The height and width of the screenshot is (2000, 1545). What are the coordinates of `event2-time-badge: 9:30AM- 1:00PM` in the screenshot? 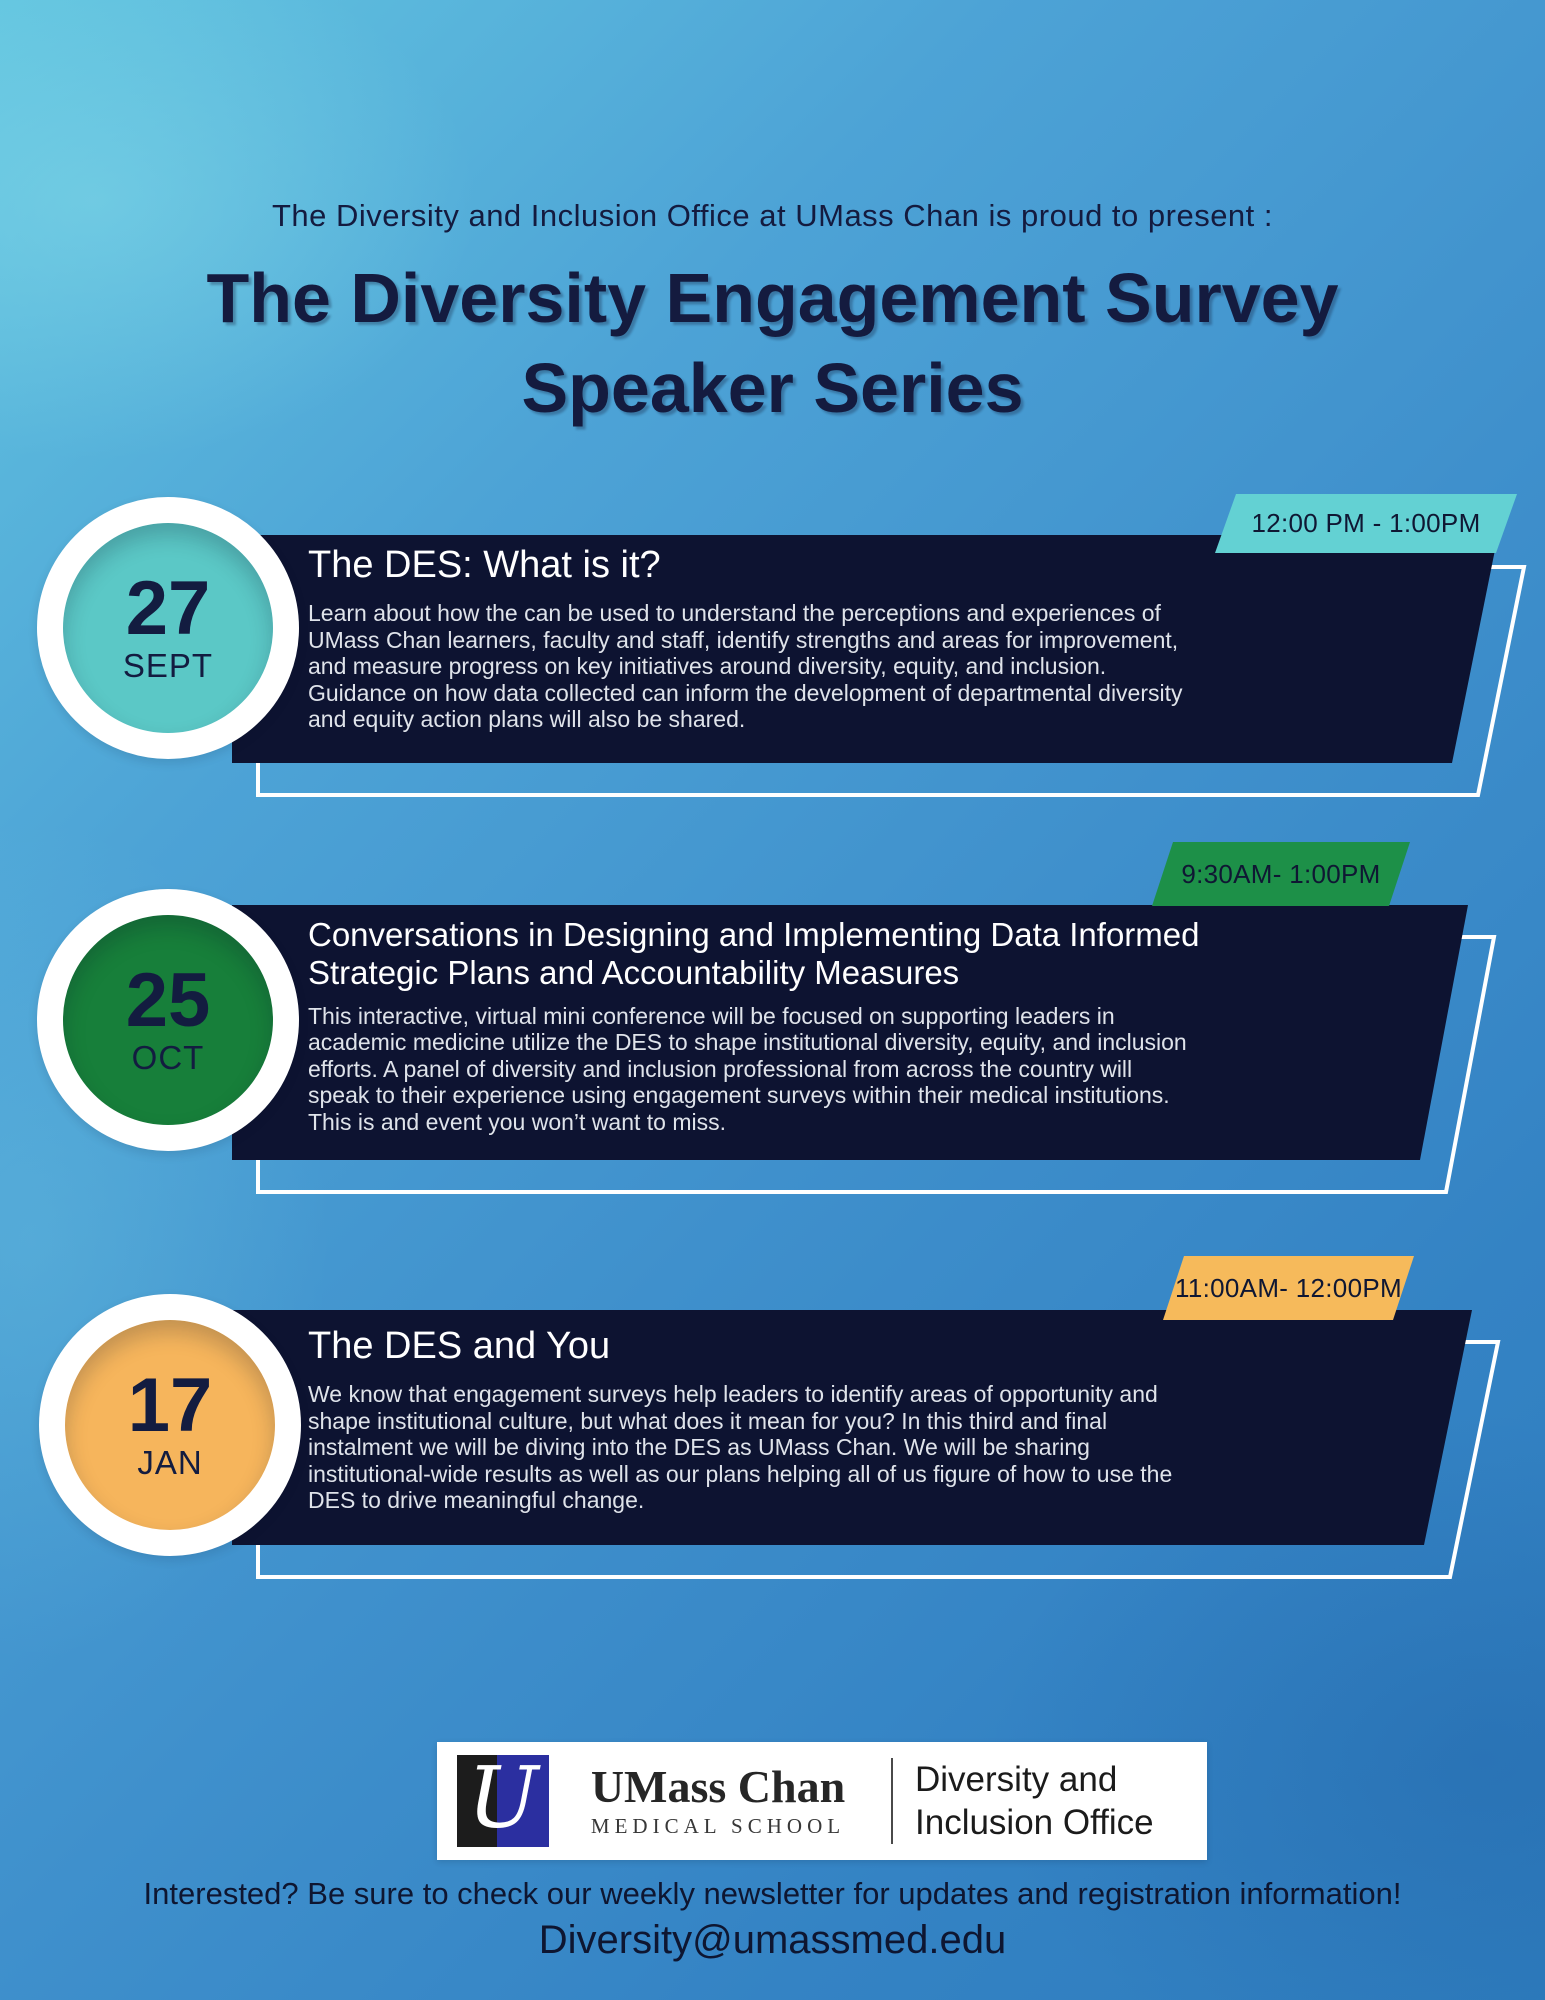 It's located at (1281, 874).